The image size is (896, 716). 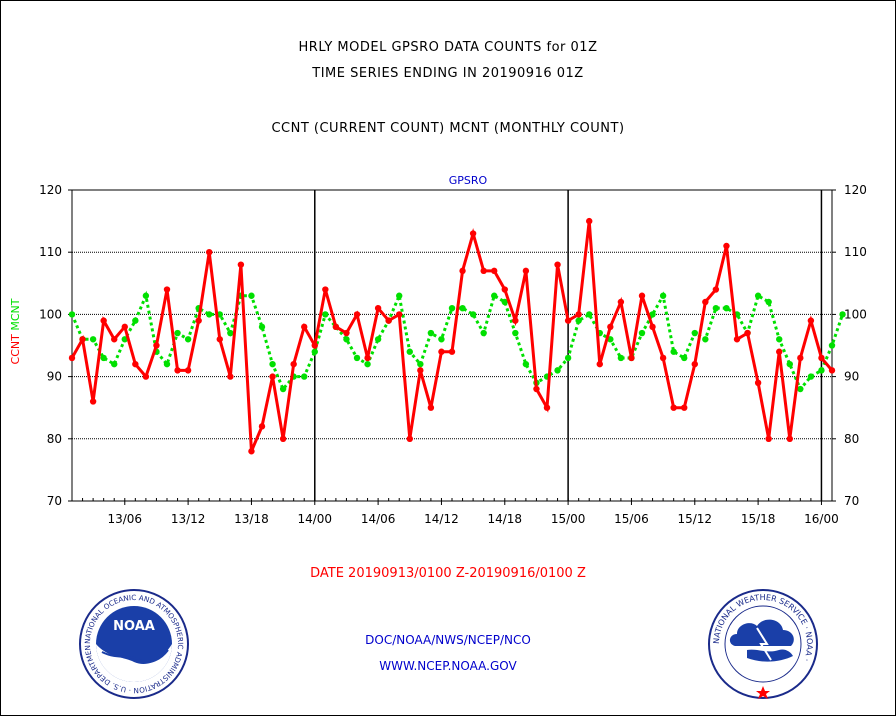 What do you see at coordinates (855, 252) in the screenshot?
I see `y-tick-label-right: 110` at bounding box center [855, 252].